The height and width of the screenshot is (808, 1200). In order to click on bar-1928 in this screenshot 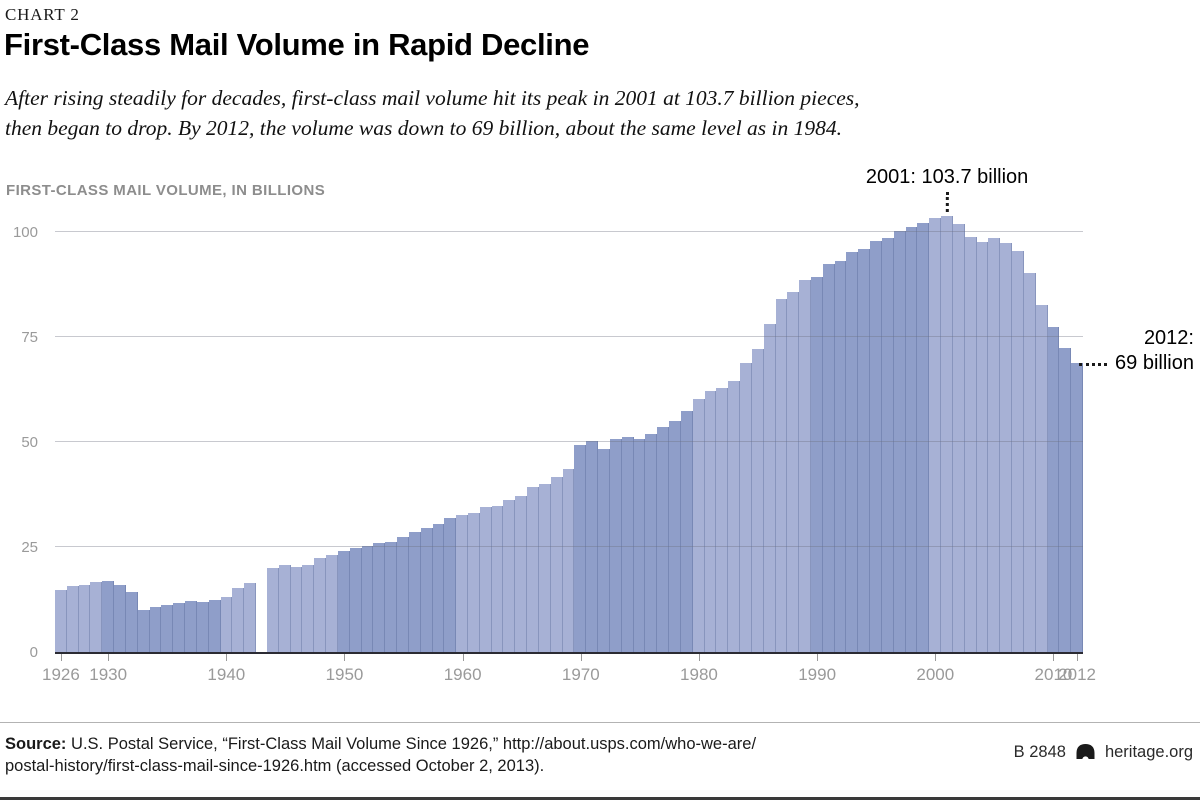, I will do `click(84, 618)`.